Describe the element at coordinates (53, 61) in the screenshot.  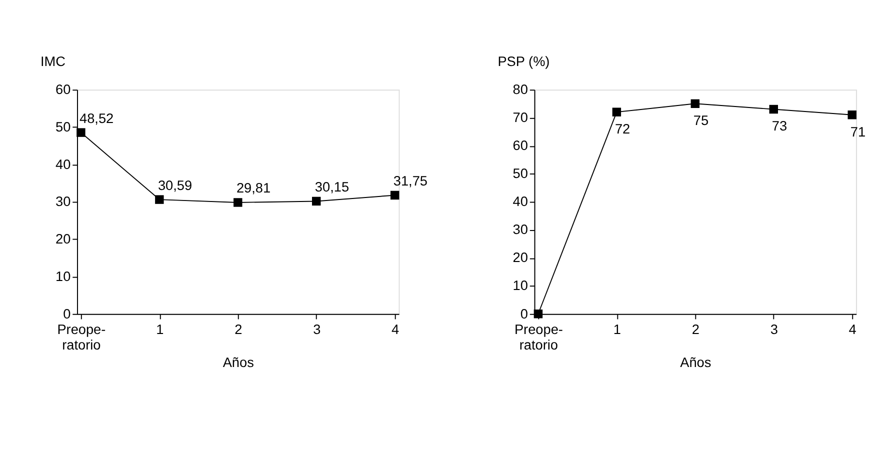
I see `y-axis-title: IMC` at that location.